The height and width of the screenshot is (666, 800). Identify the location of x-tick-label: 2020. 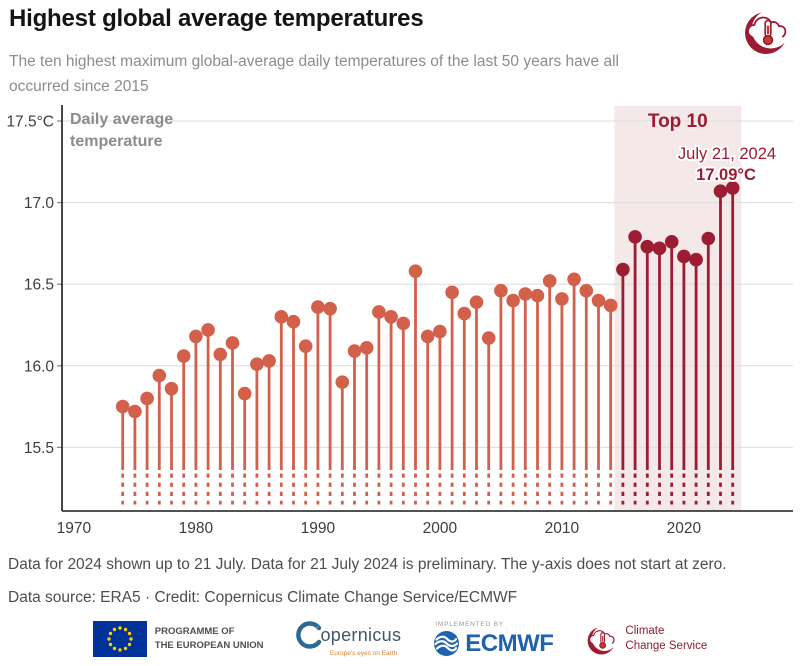
(684, 528).